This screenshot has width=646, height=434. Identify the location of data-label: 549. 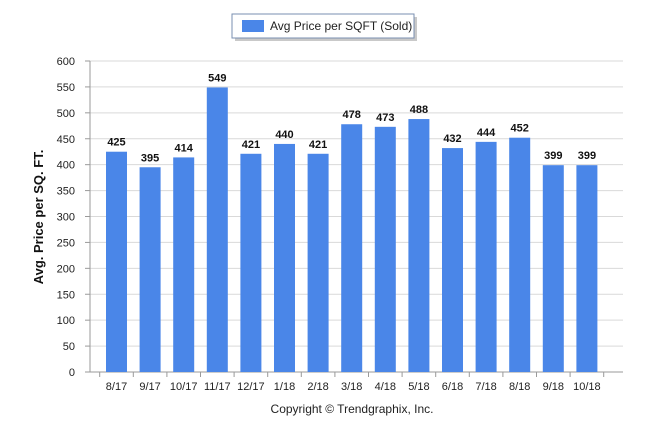
(217, 78).